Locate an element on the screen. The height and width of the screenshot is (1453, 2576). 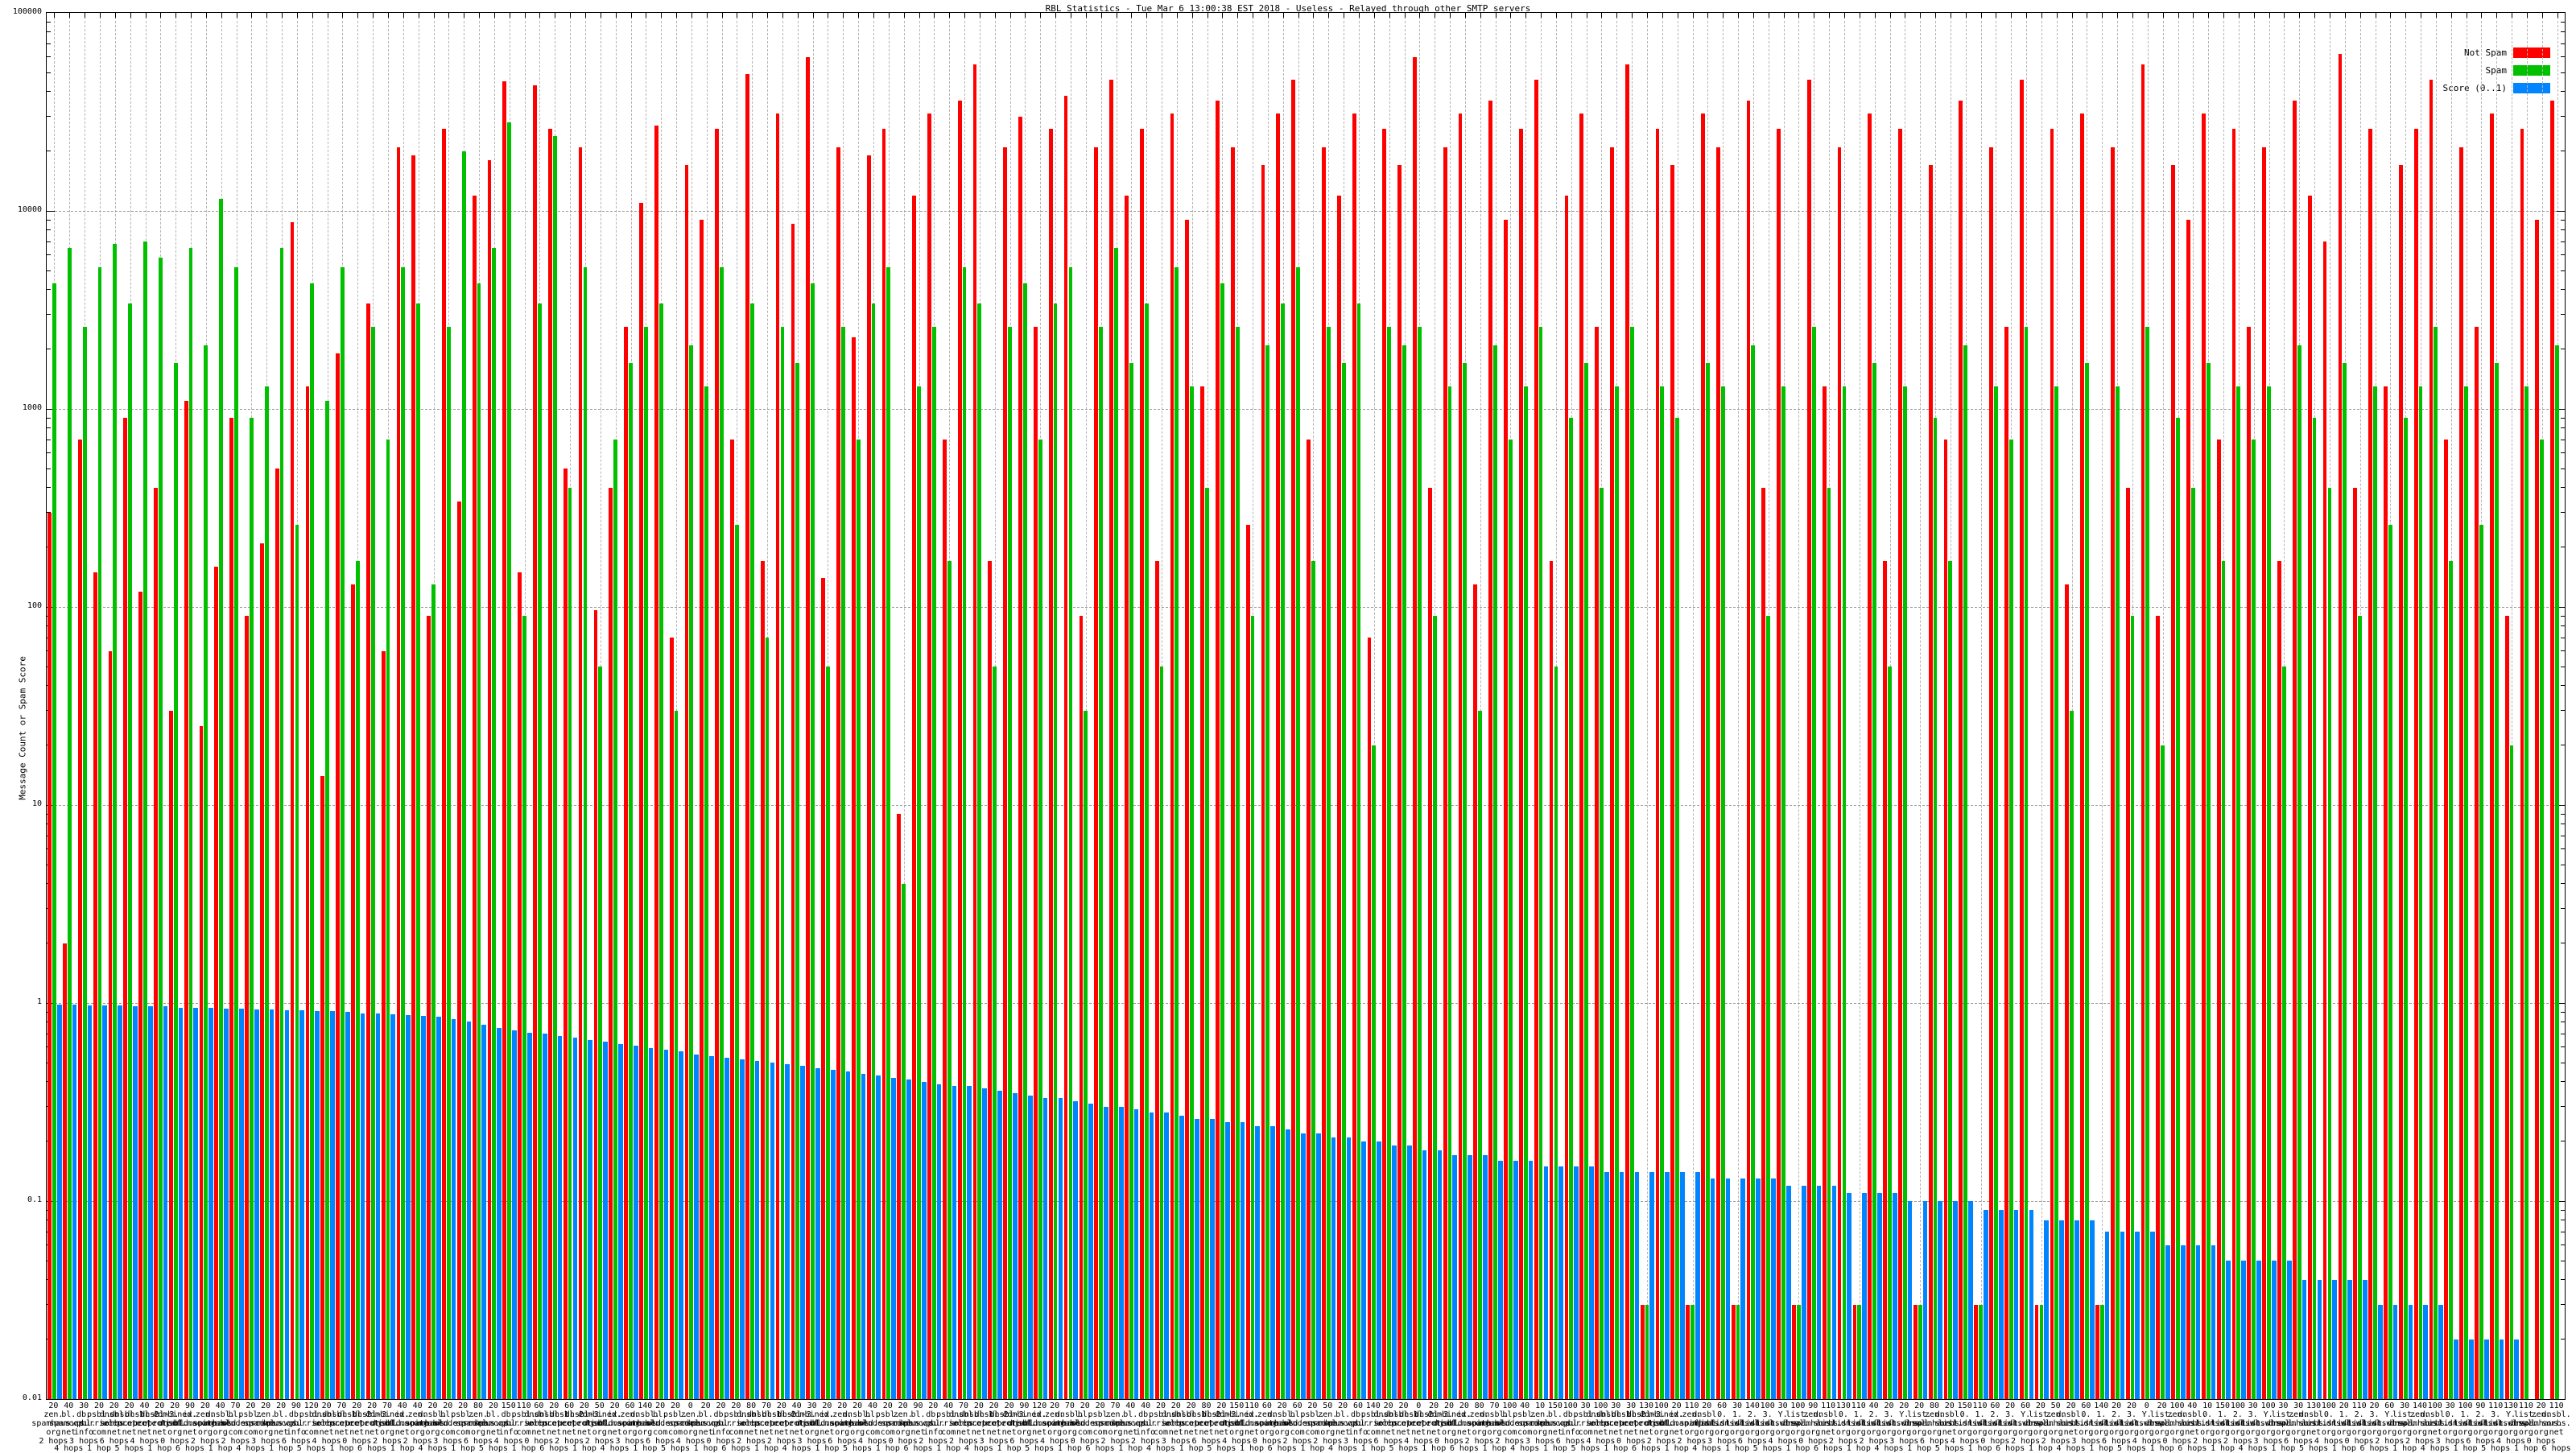
x-label-host-mid: spamcop. is located at coordinates (281, 1423).